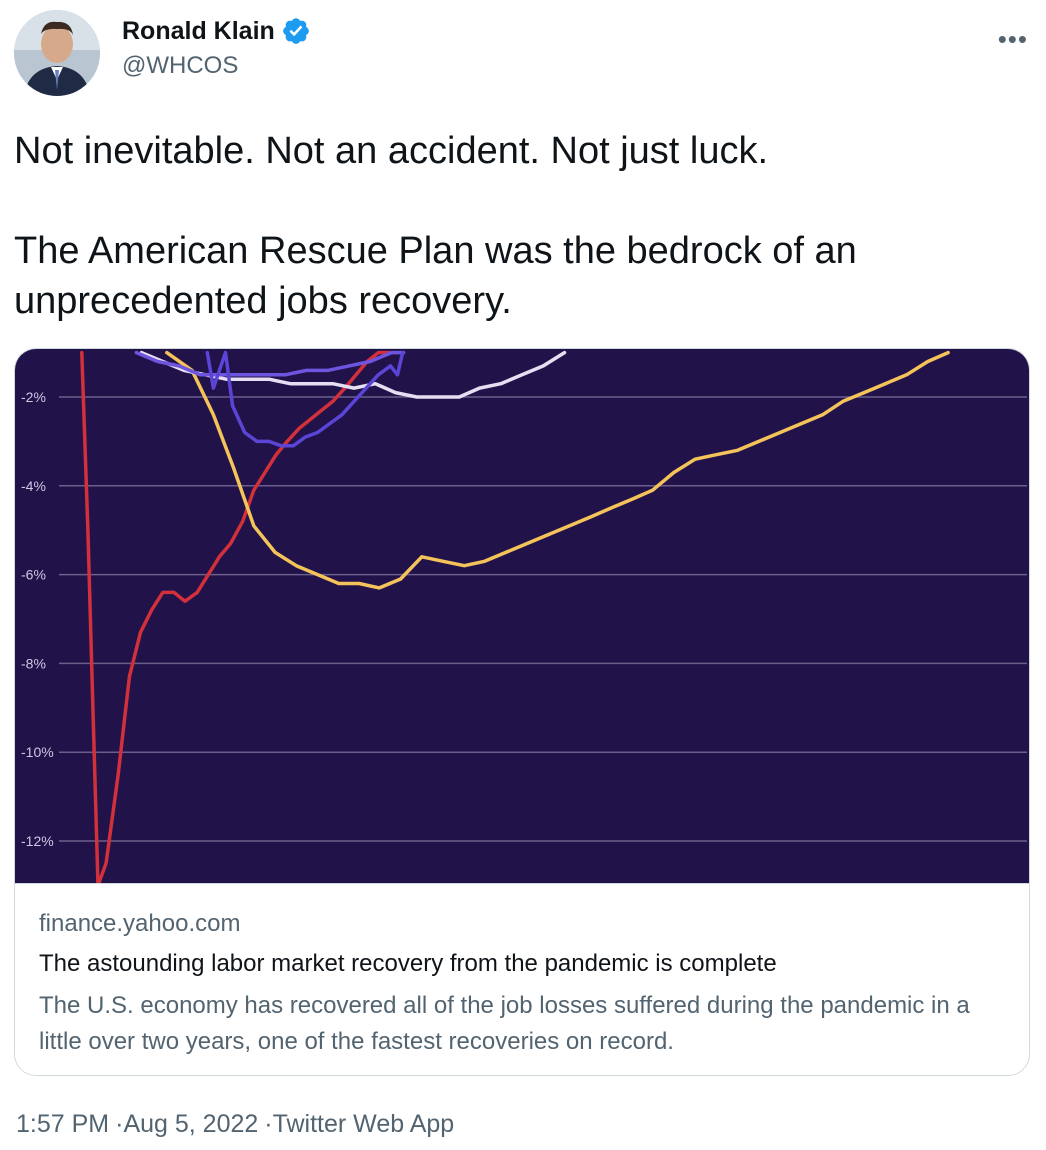 The width and height of the screenshot is (1046, 1150). I want to click on author-handle: @WHCOS, so click(180, 65).